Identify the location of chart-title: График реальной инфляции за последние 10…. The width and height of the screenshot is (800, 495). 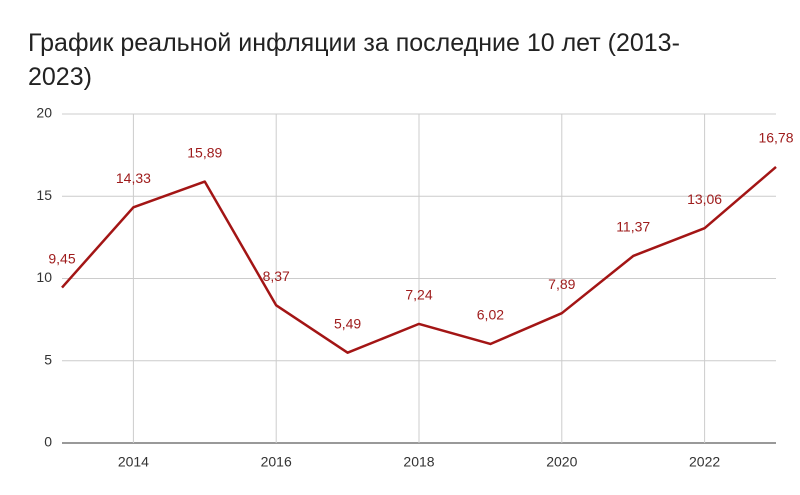
(354, 60).